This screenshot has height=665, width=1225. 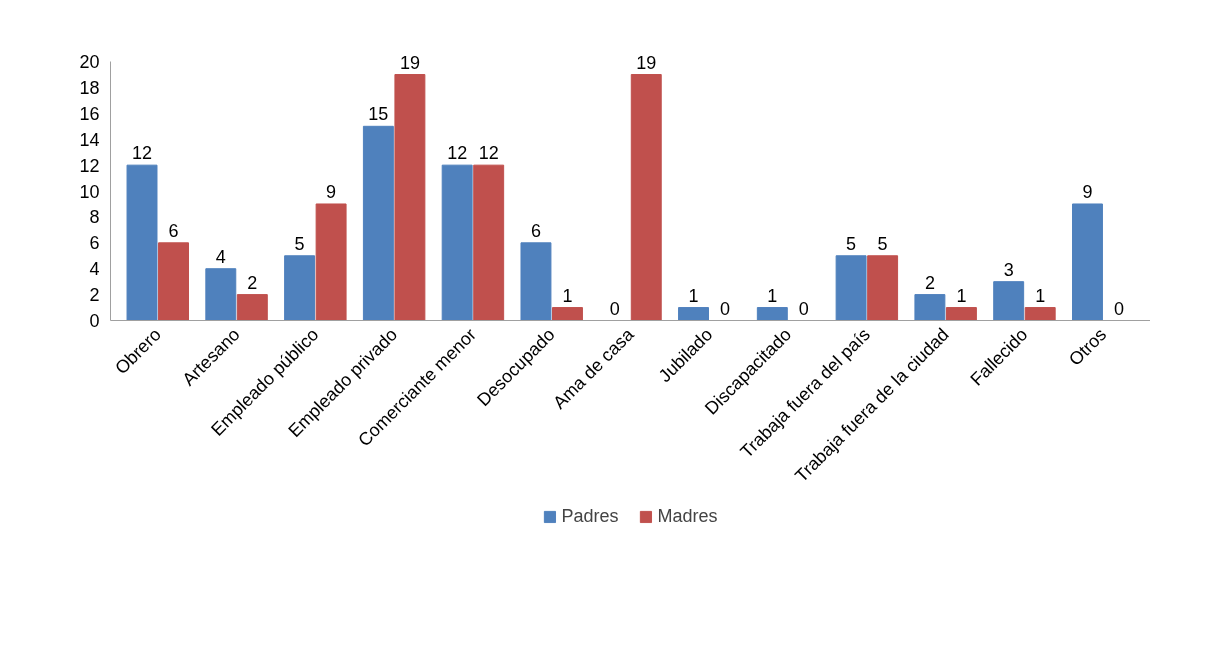 I want to click on legend-label: Madres, so click(x=687, y=516).